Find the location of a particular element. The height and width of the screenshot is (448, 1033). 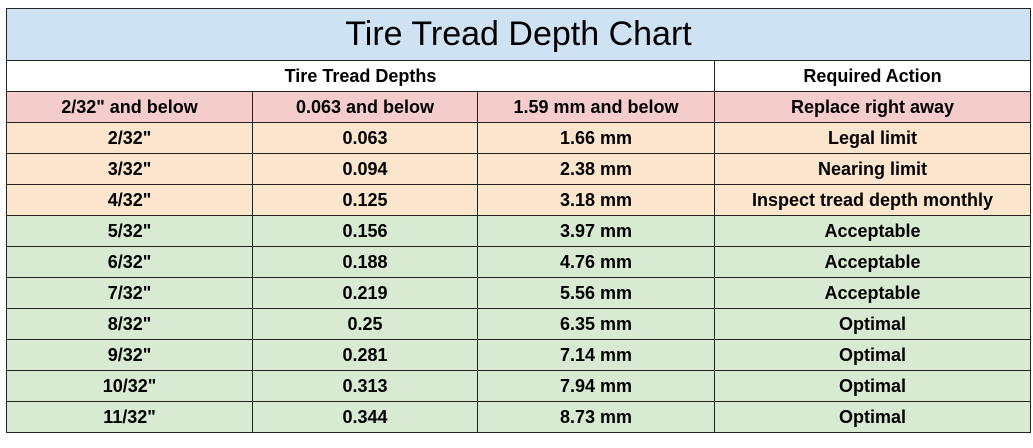

table-row: 2/32" 0.063 1.66 mm Legal limit is located at coordinates (519, 138).